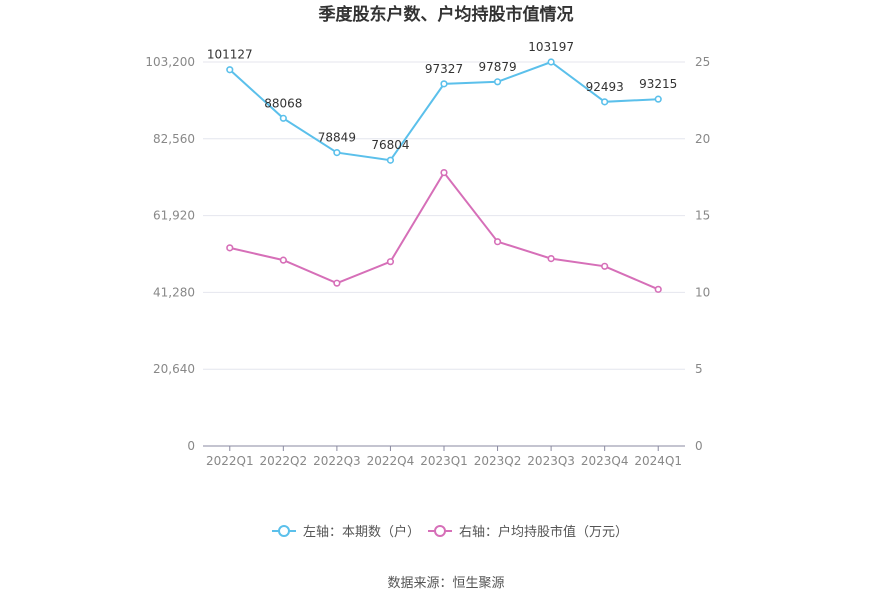 The height and width of the screenshot is (603, 893). What do you see at coordinates (605, 461) in the screenshot?
I see `x-tick-label: 2023Q4` at bounding box center [605, 461].